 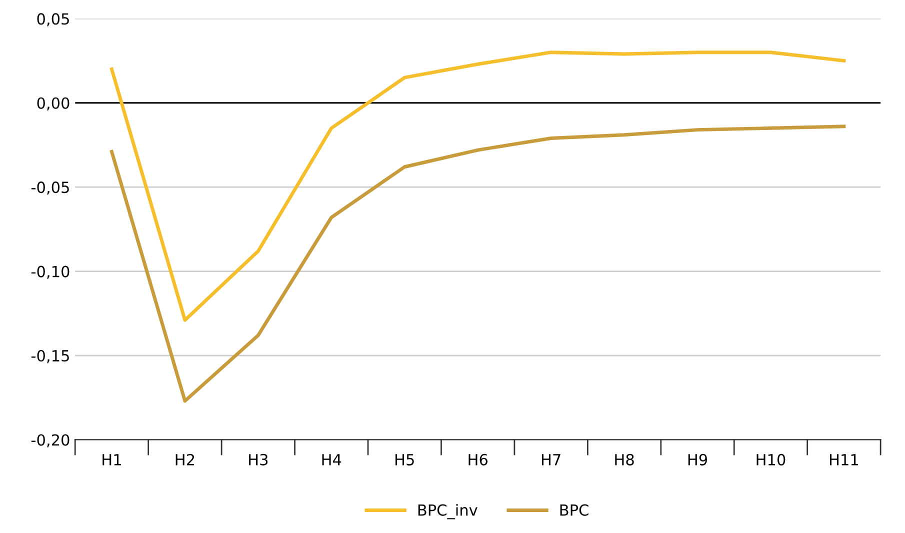 What do you see at coordinates (448, 512) in the screenshot?
I see `legend-label: BPC_inv` at bounding box center [448, 512].